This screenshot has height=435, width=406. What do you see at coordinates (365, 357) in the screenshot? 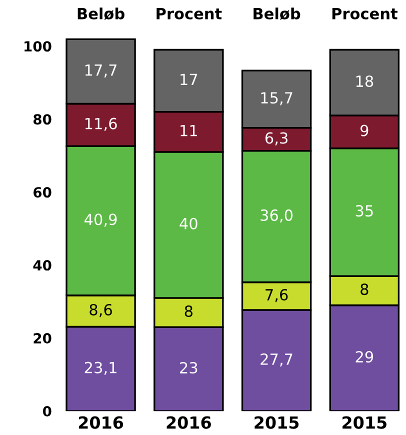
I see `data-label: 29` at bounding box center [365, 357].